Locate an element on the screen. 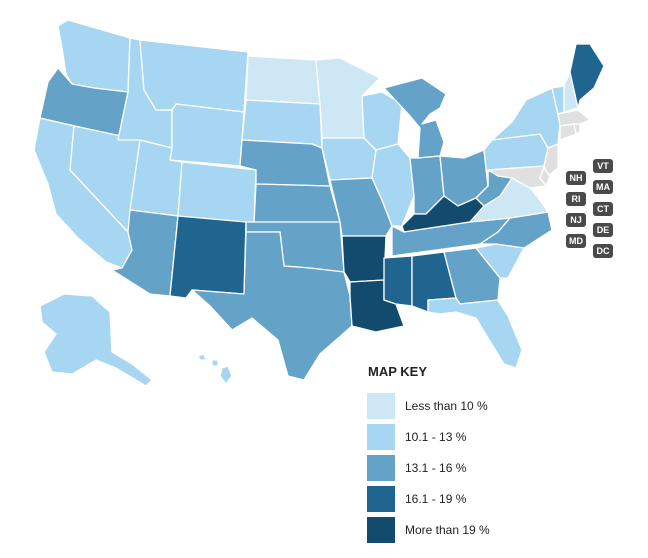 The height and width of the screenshot is (558, 648). legend-item: 10.1 - 13 % is located at coordinates (467, 437).